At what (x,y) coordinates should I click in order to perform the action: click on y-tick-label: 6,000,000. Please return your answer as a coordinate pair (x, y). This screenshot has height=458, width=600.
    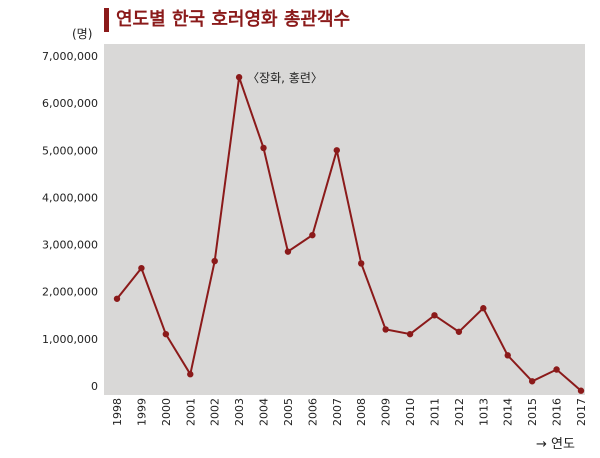
    Looking at the image, I should click on (70, 103).